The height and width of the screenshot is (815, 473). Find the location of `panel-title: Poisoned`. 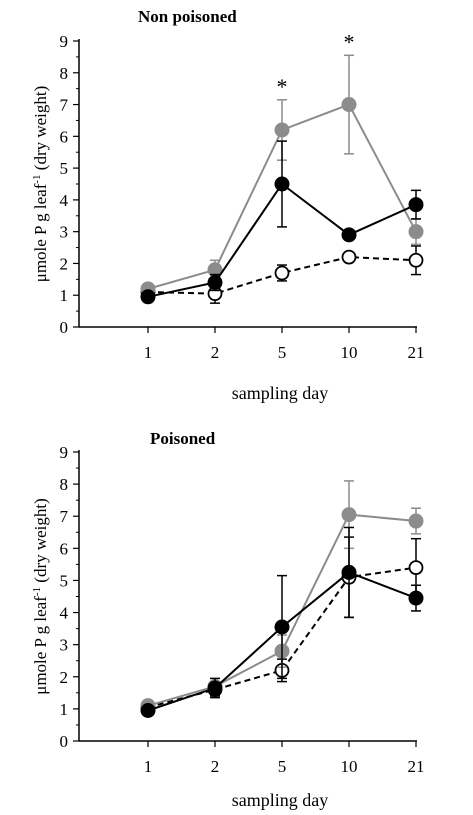

panel-title: Poisoned is located at coordinates (183, 438).